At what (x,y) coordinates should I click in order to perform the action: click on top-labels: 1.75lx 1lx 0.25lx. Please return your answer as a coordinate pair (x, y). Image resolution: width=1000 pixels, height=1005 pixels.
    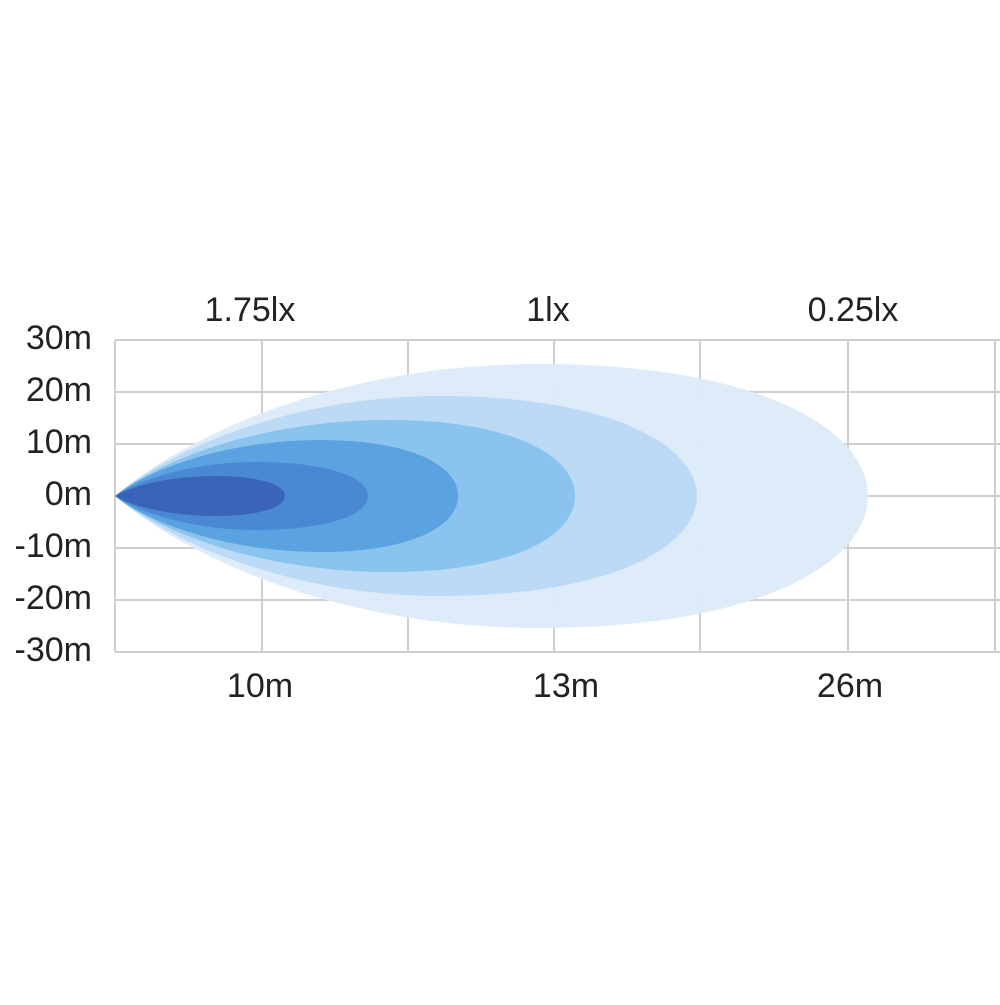
    Looking at the image, I should click on (552, 310).